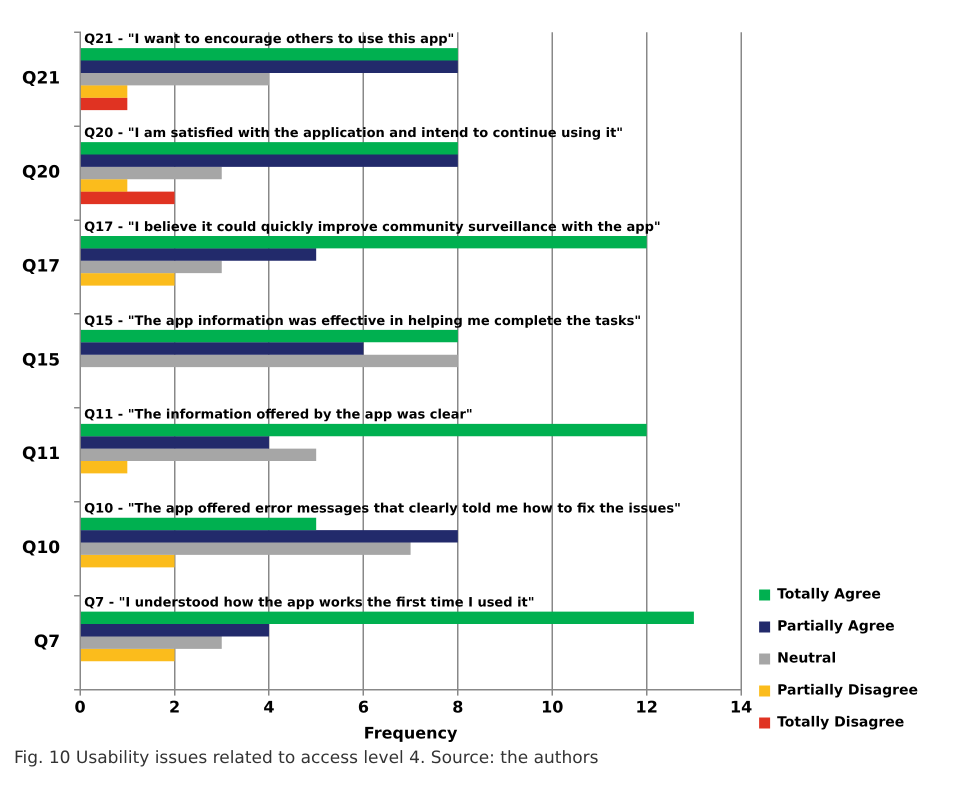 The width and height of the screenshot is (958, 790). What do you see at coordinates (80, 706) in the screenshot?
I see `x-tick-label: 0` at bounding box center [80, 706].